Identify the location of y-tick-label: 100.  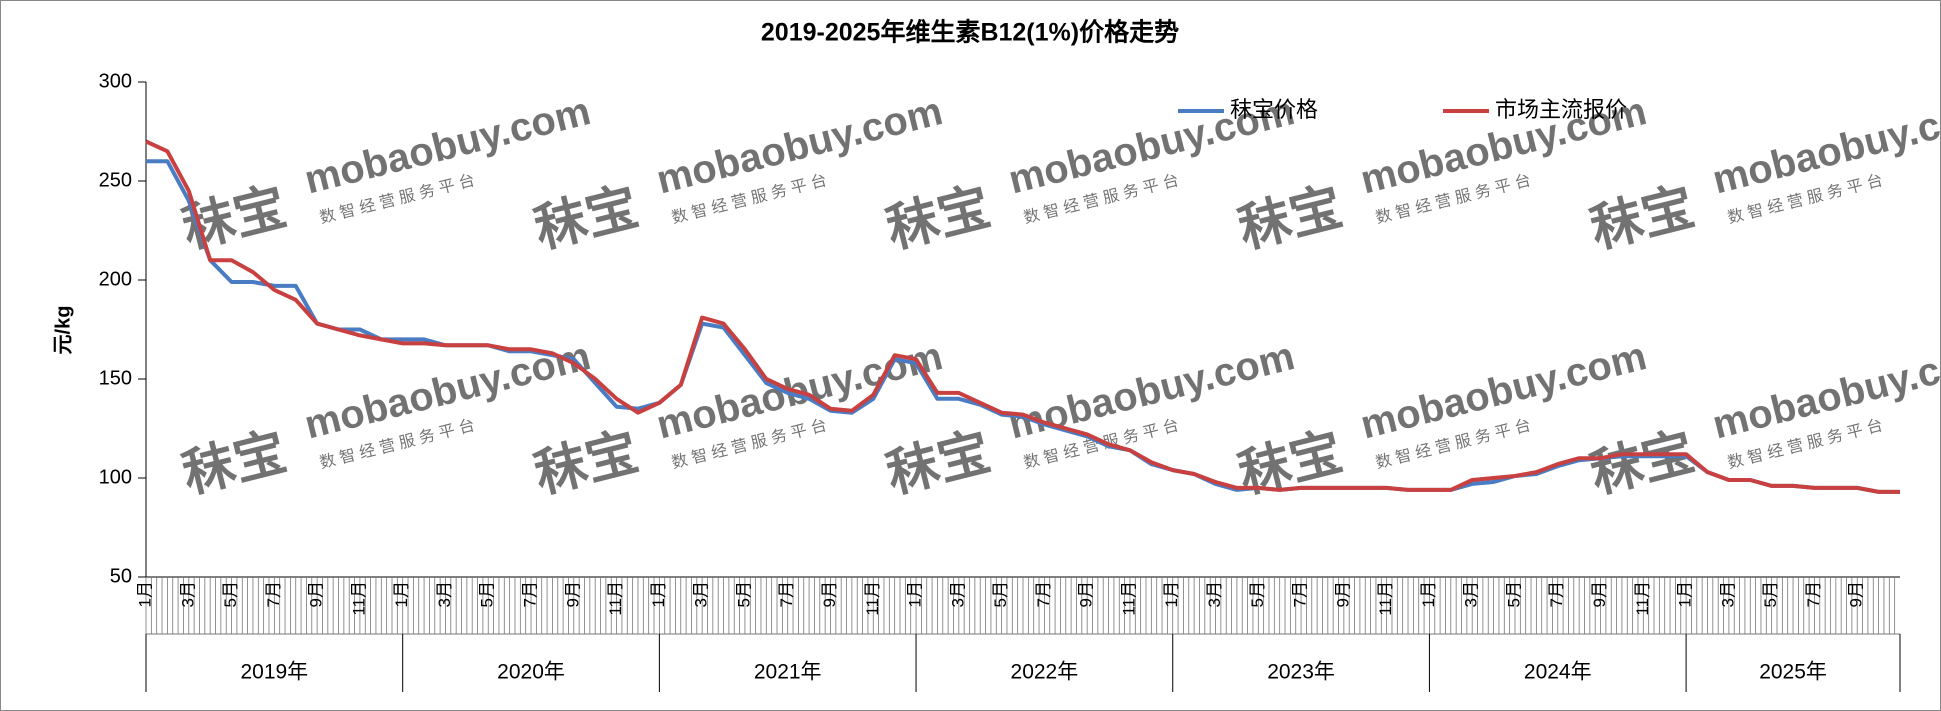
(115, 477).